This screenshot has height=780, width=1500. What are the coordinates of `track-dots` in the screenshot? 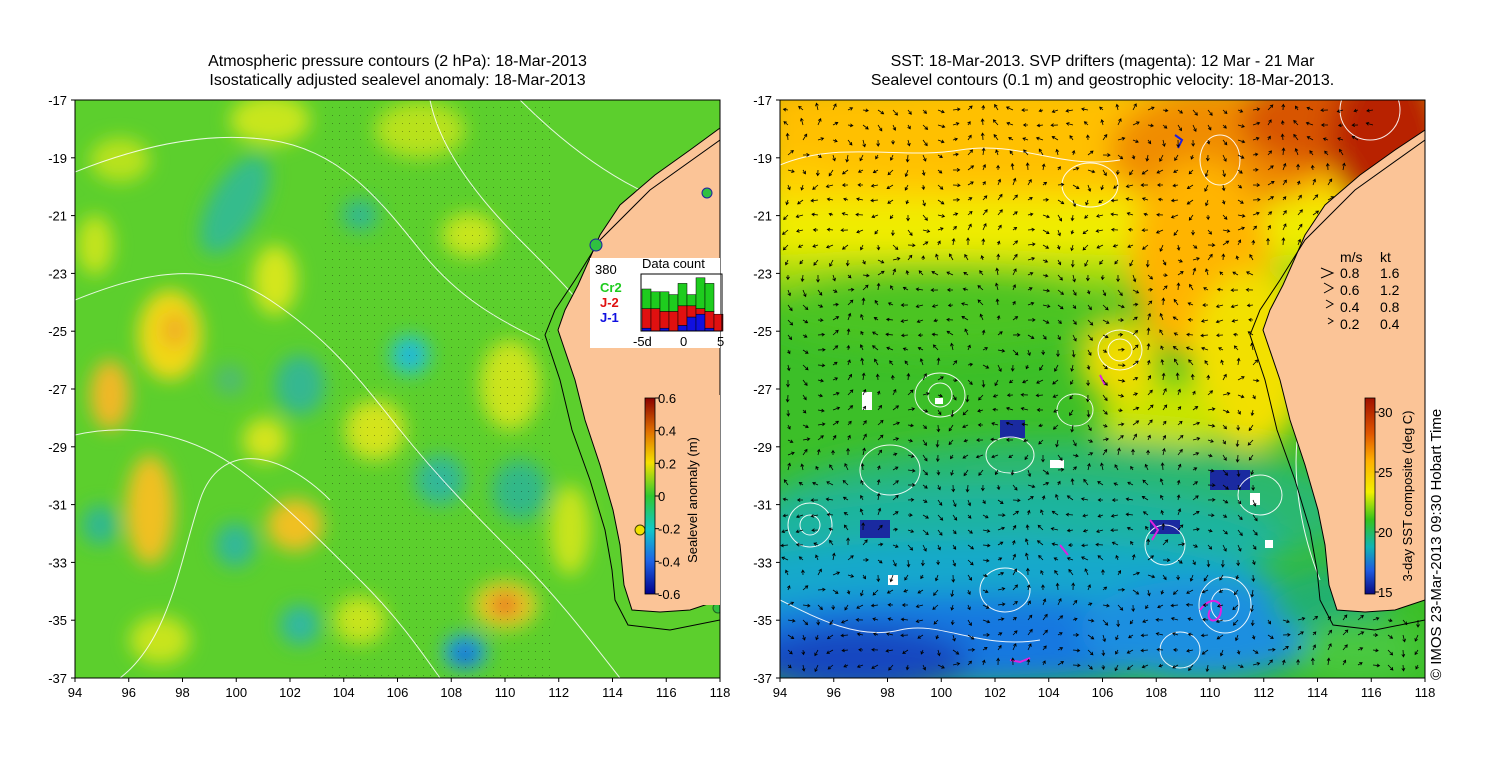 It's located at (435, 389).